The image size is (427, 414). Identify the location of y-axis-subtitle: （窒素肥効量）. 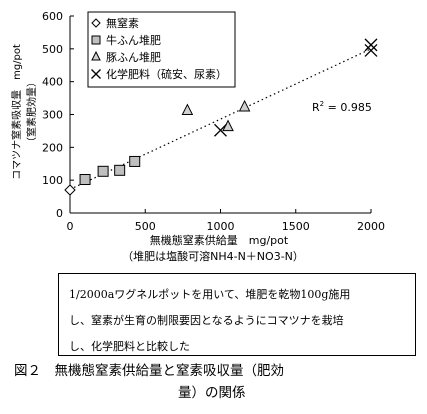
(31, 112).